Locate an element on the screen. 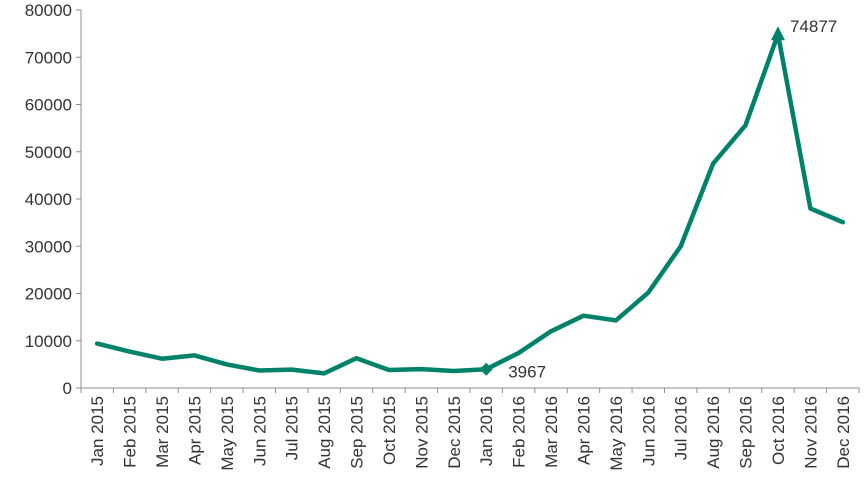 This screenshot has width=864, height=493. y-tick-label: 10000 is located at coordinates (48, 341).